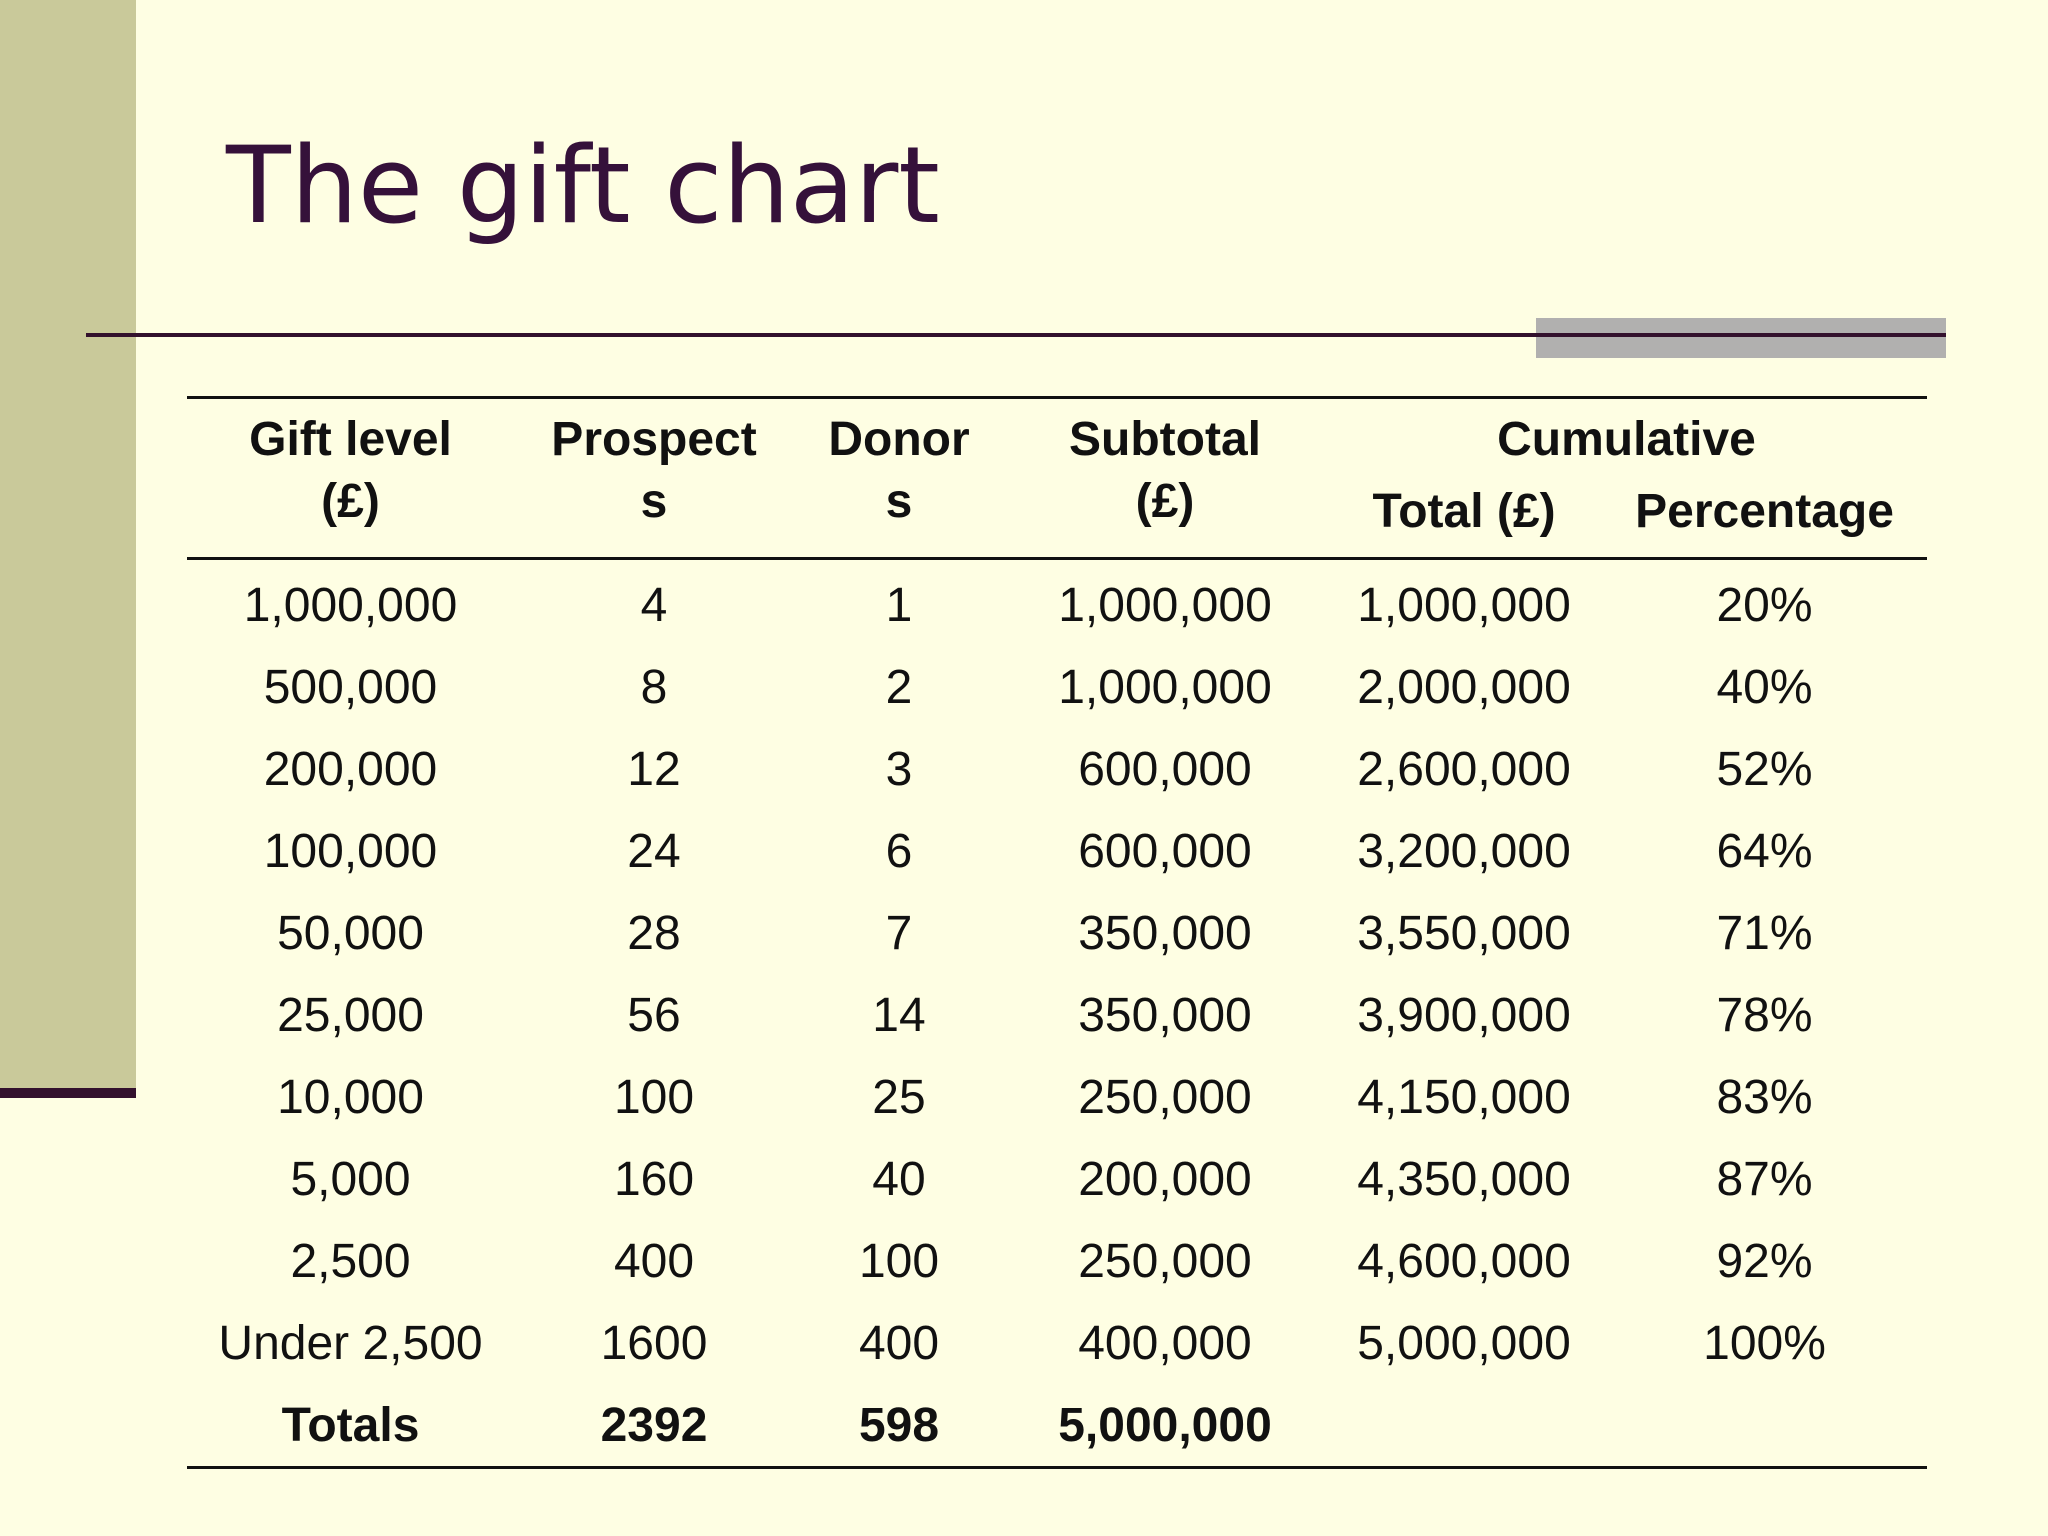  I want to click on cell-donors: 40, so click(899, 1179).